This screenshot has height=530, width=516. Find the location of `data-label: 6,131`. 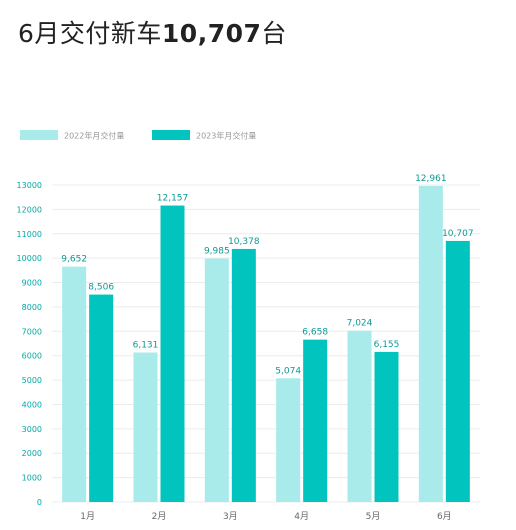

data-label: 6,131 is located at coordinates (146, 345).